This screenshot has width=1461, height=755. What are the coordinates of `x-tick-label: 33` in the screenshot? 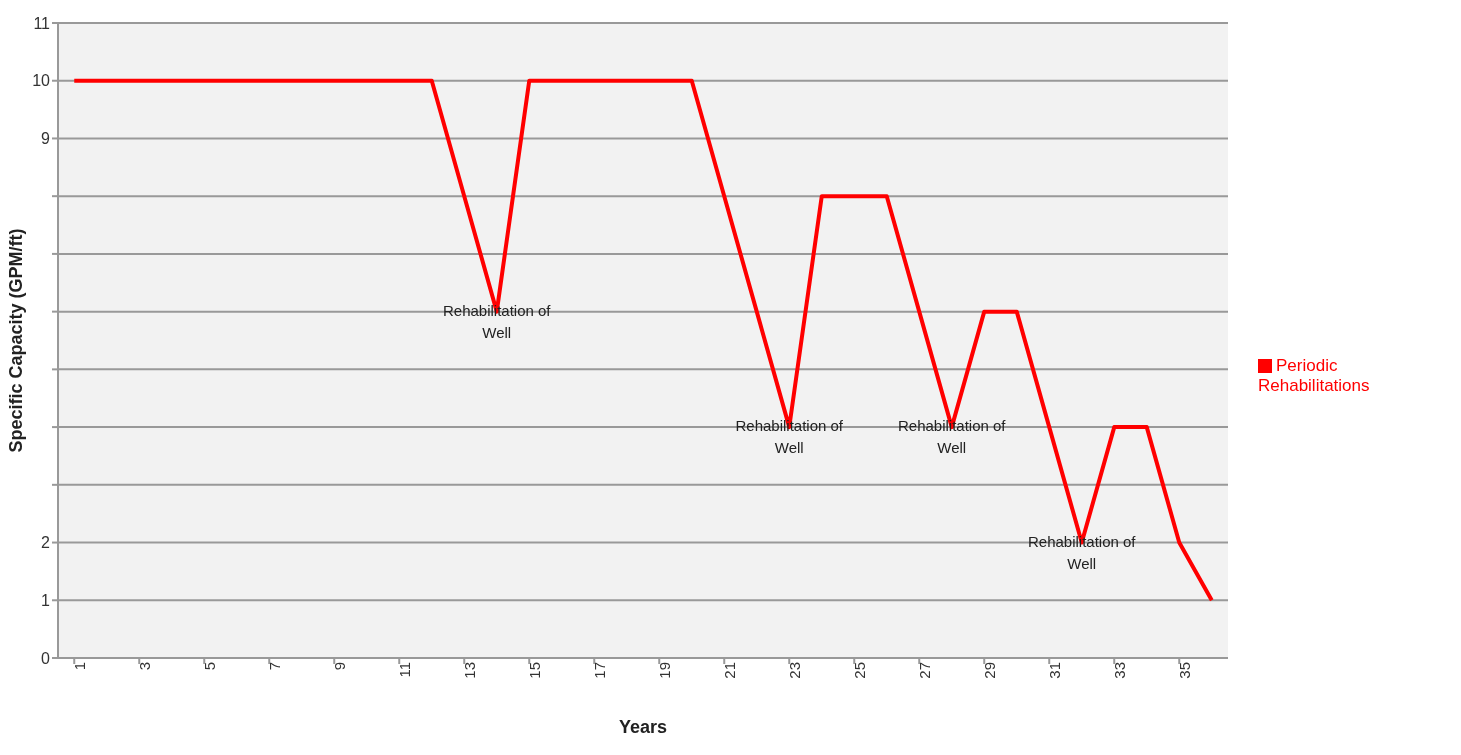 It's located at (1119, 670).